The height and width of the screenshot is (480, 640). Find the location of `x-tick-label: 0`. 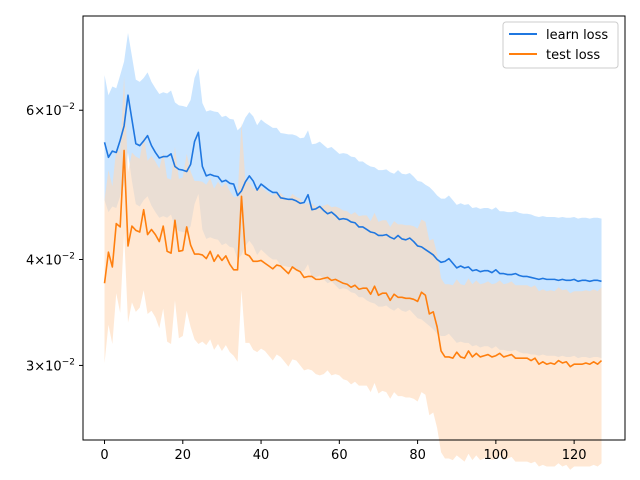

x-tick-label: 0 is located at coordinates (104, 455).